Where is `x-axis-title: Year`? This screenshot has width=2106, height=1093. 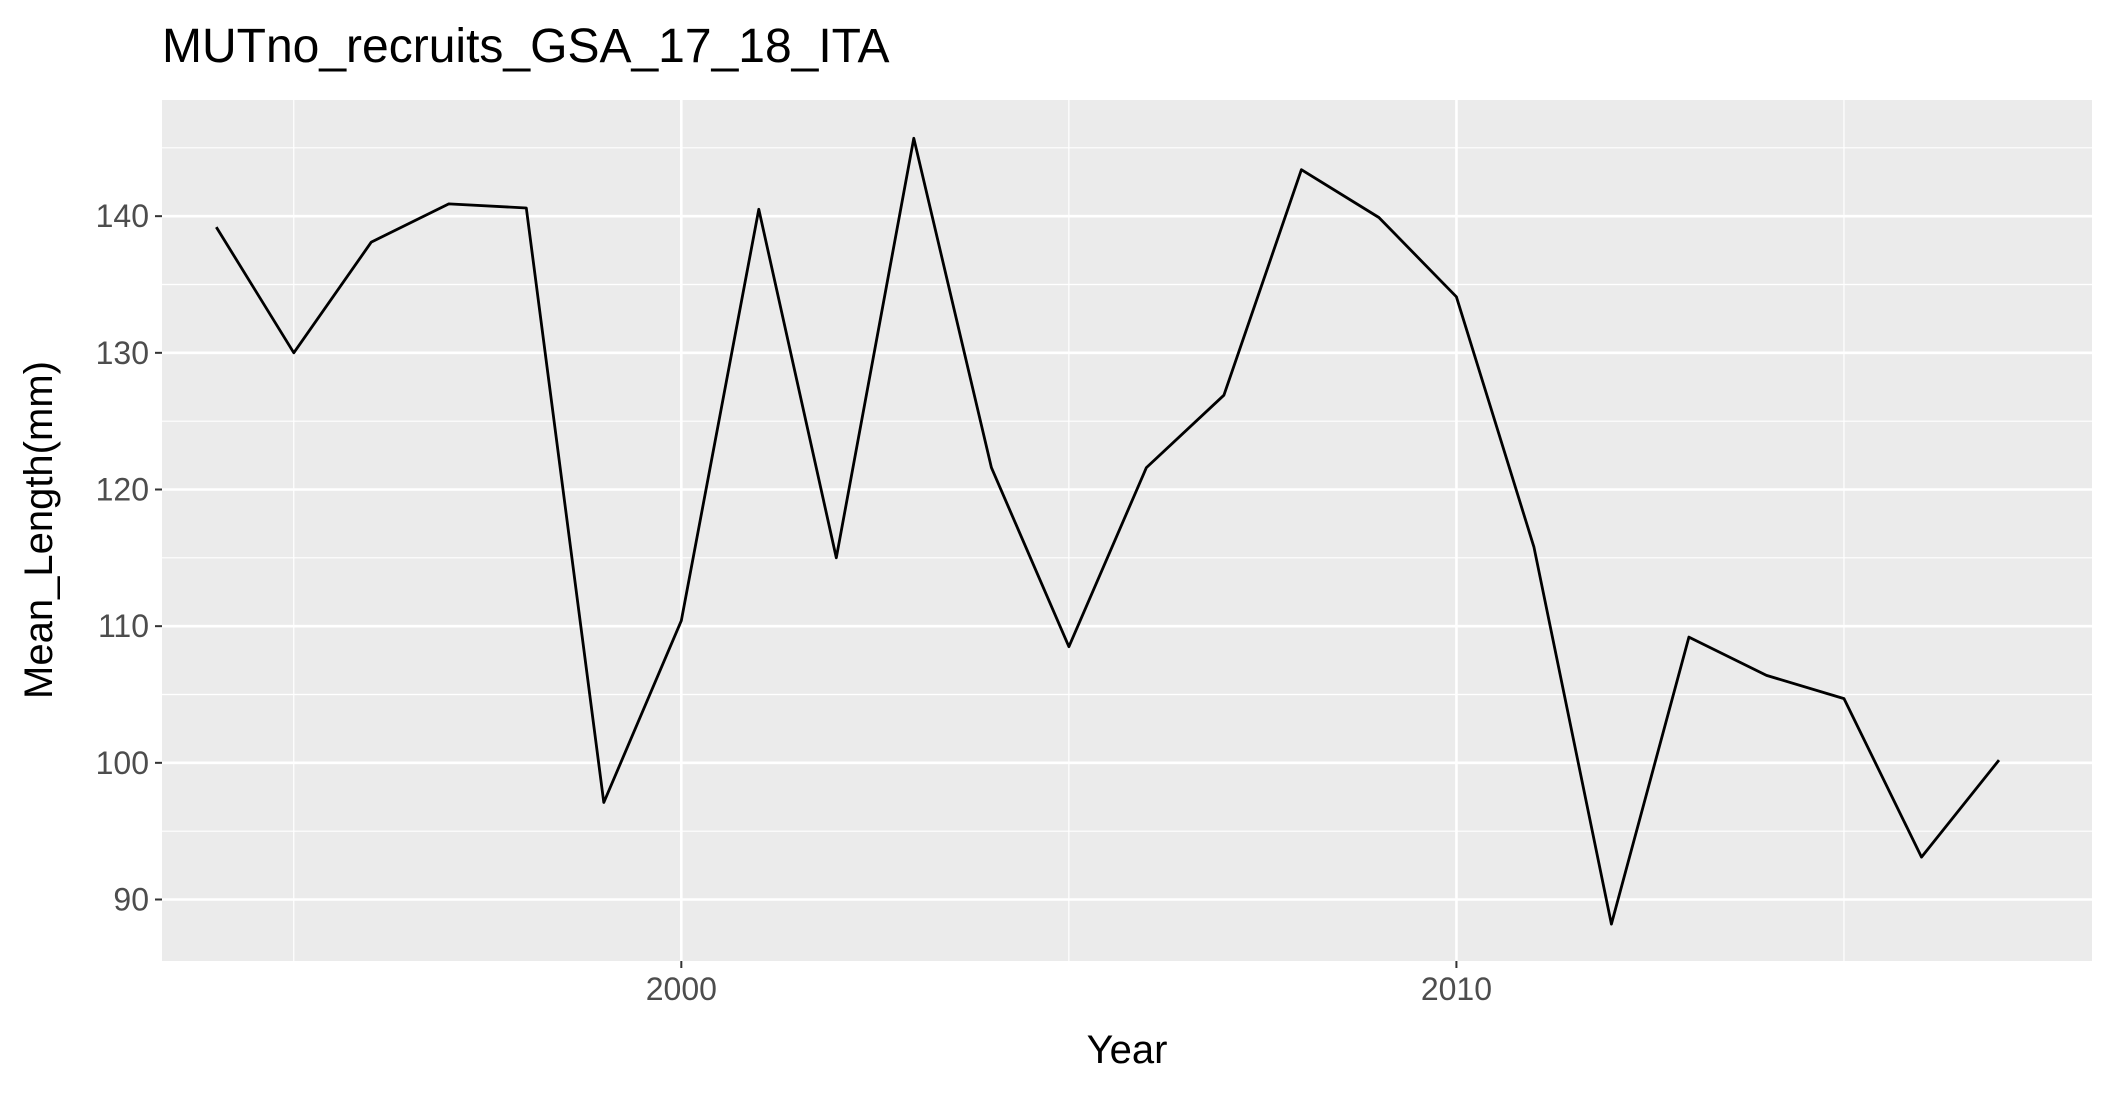 x-axis-title: Year is located at coordinates (1127, 1050).